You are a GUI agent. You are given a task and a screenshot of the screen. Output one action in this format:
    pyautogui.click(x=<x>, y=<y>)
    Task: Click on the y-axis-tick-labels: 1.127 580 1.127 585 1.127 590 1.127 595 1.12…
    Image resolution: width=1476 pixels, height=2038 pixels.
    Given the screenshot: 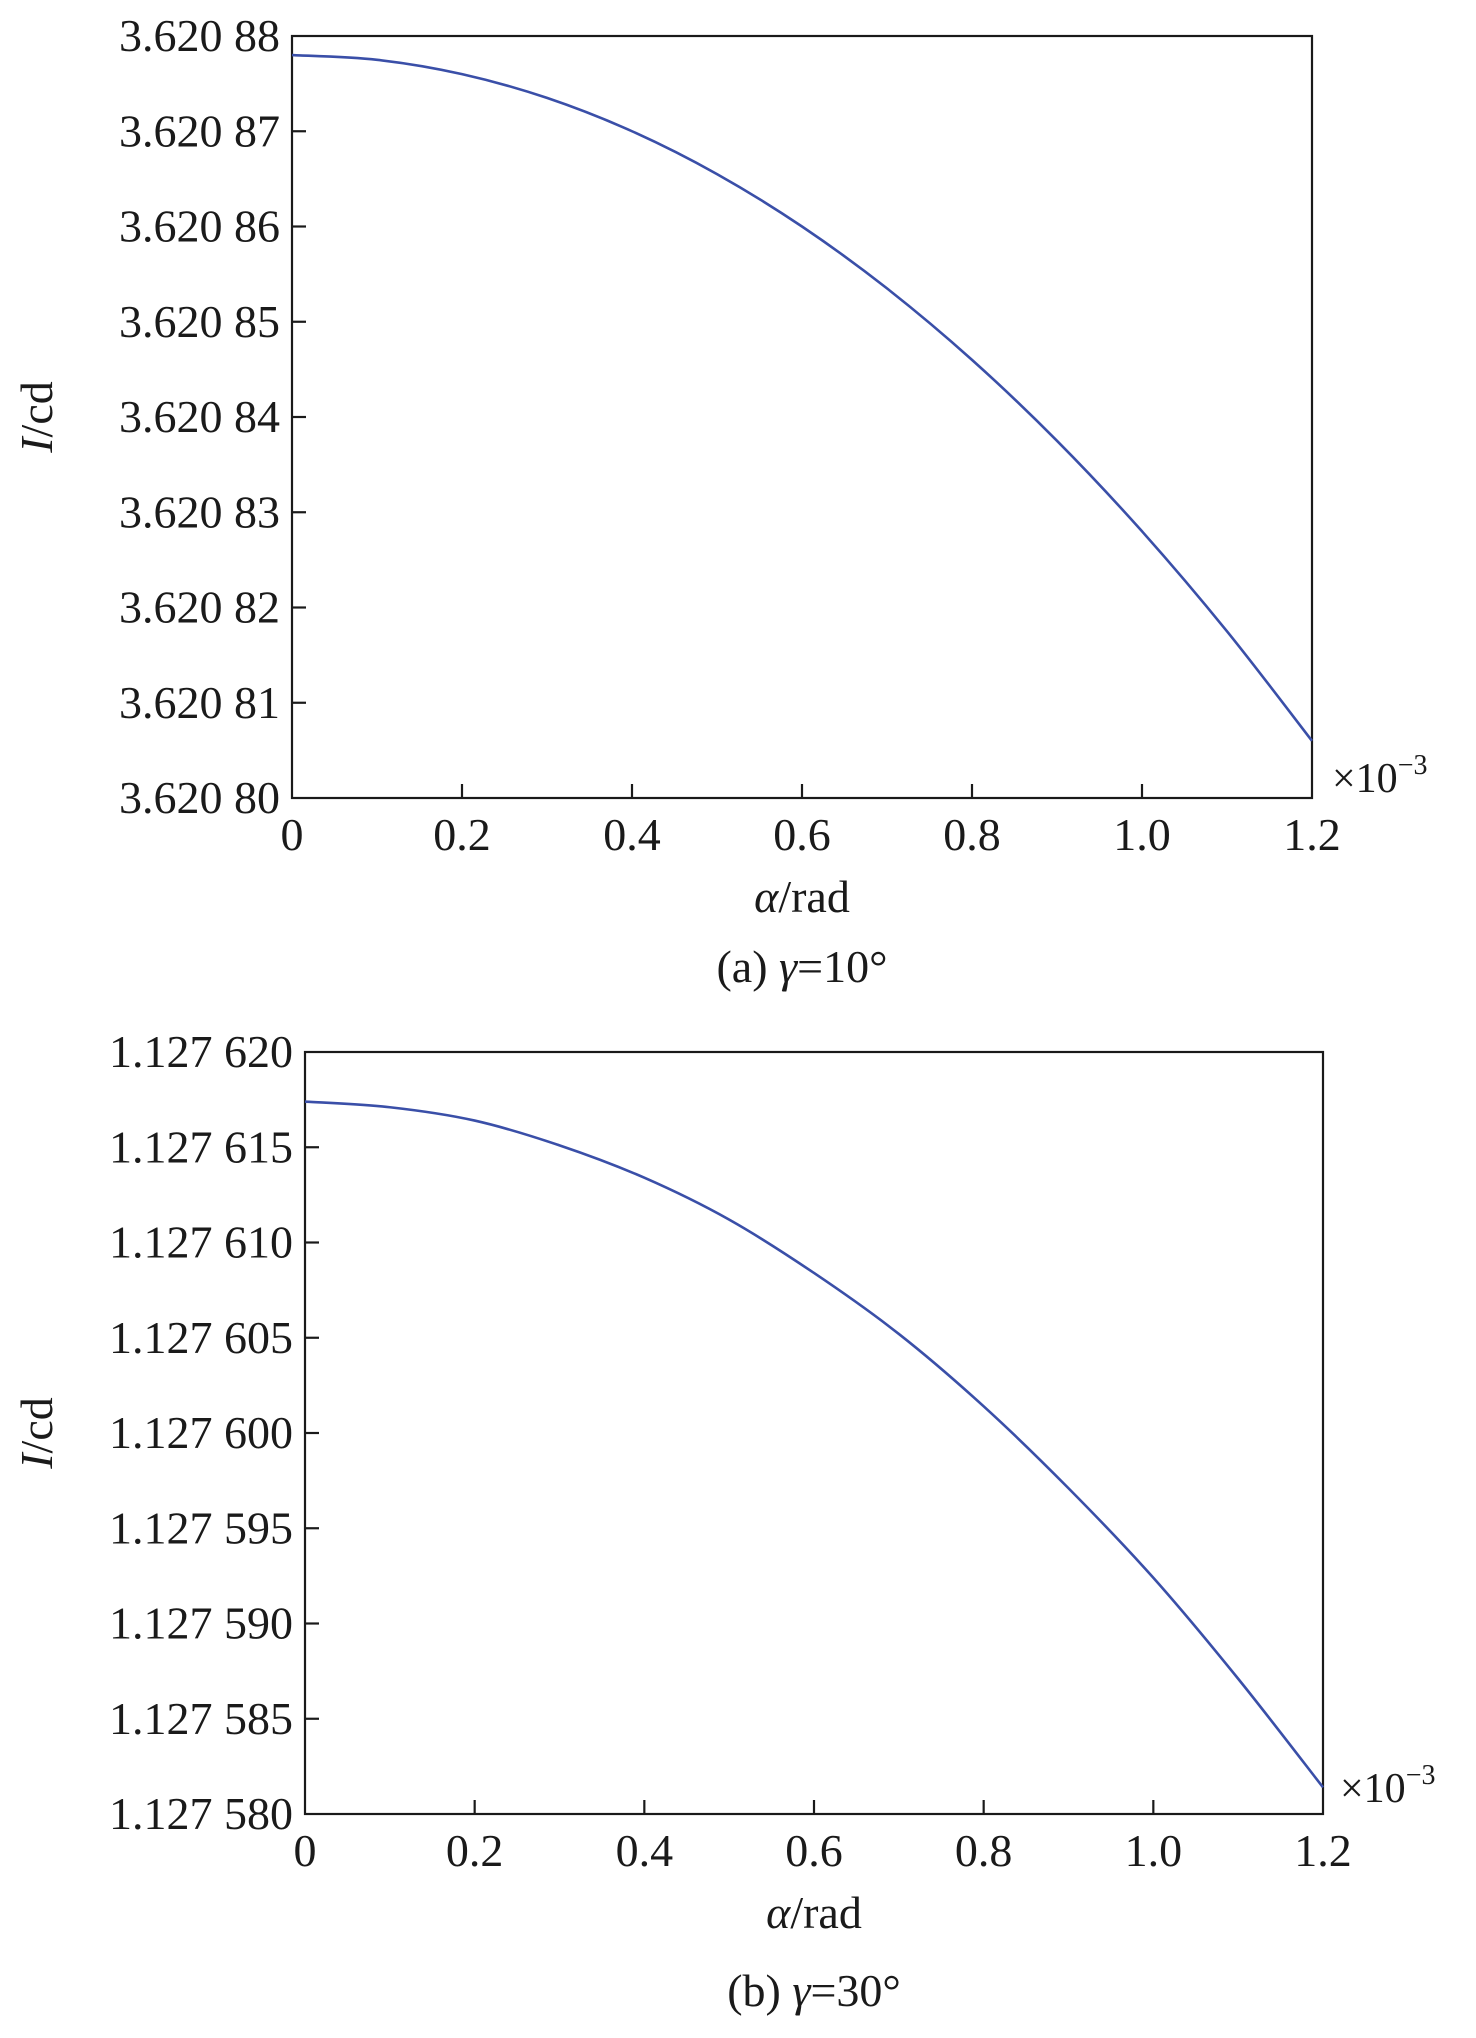 What is the action you would take?
    pyautogui.click(x=201, y=1432)
    